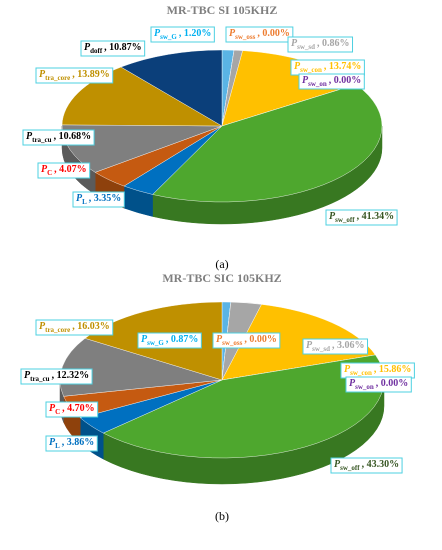 Image resolution: width=442 pixels, height=550 pixels. I want to click on slice-label: Psw_G, 1.20%, so click(182, 34).